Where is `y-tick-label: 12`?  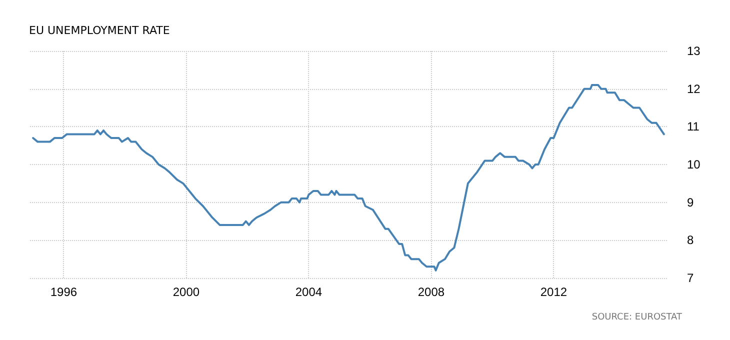
y-tick-label: 12 is located at coordinates (694, 89).